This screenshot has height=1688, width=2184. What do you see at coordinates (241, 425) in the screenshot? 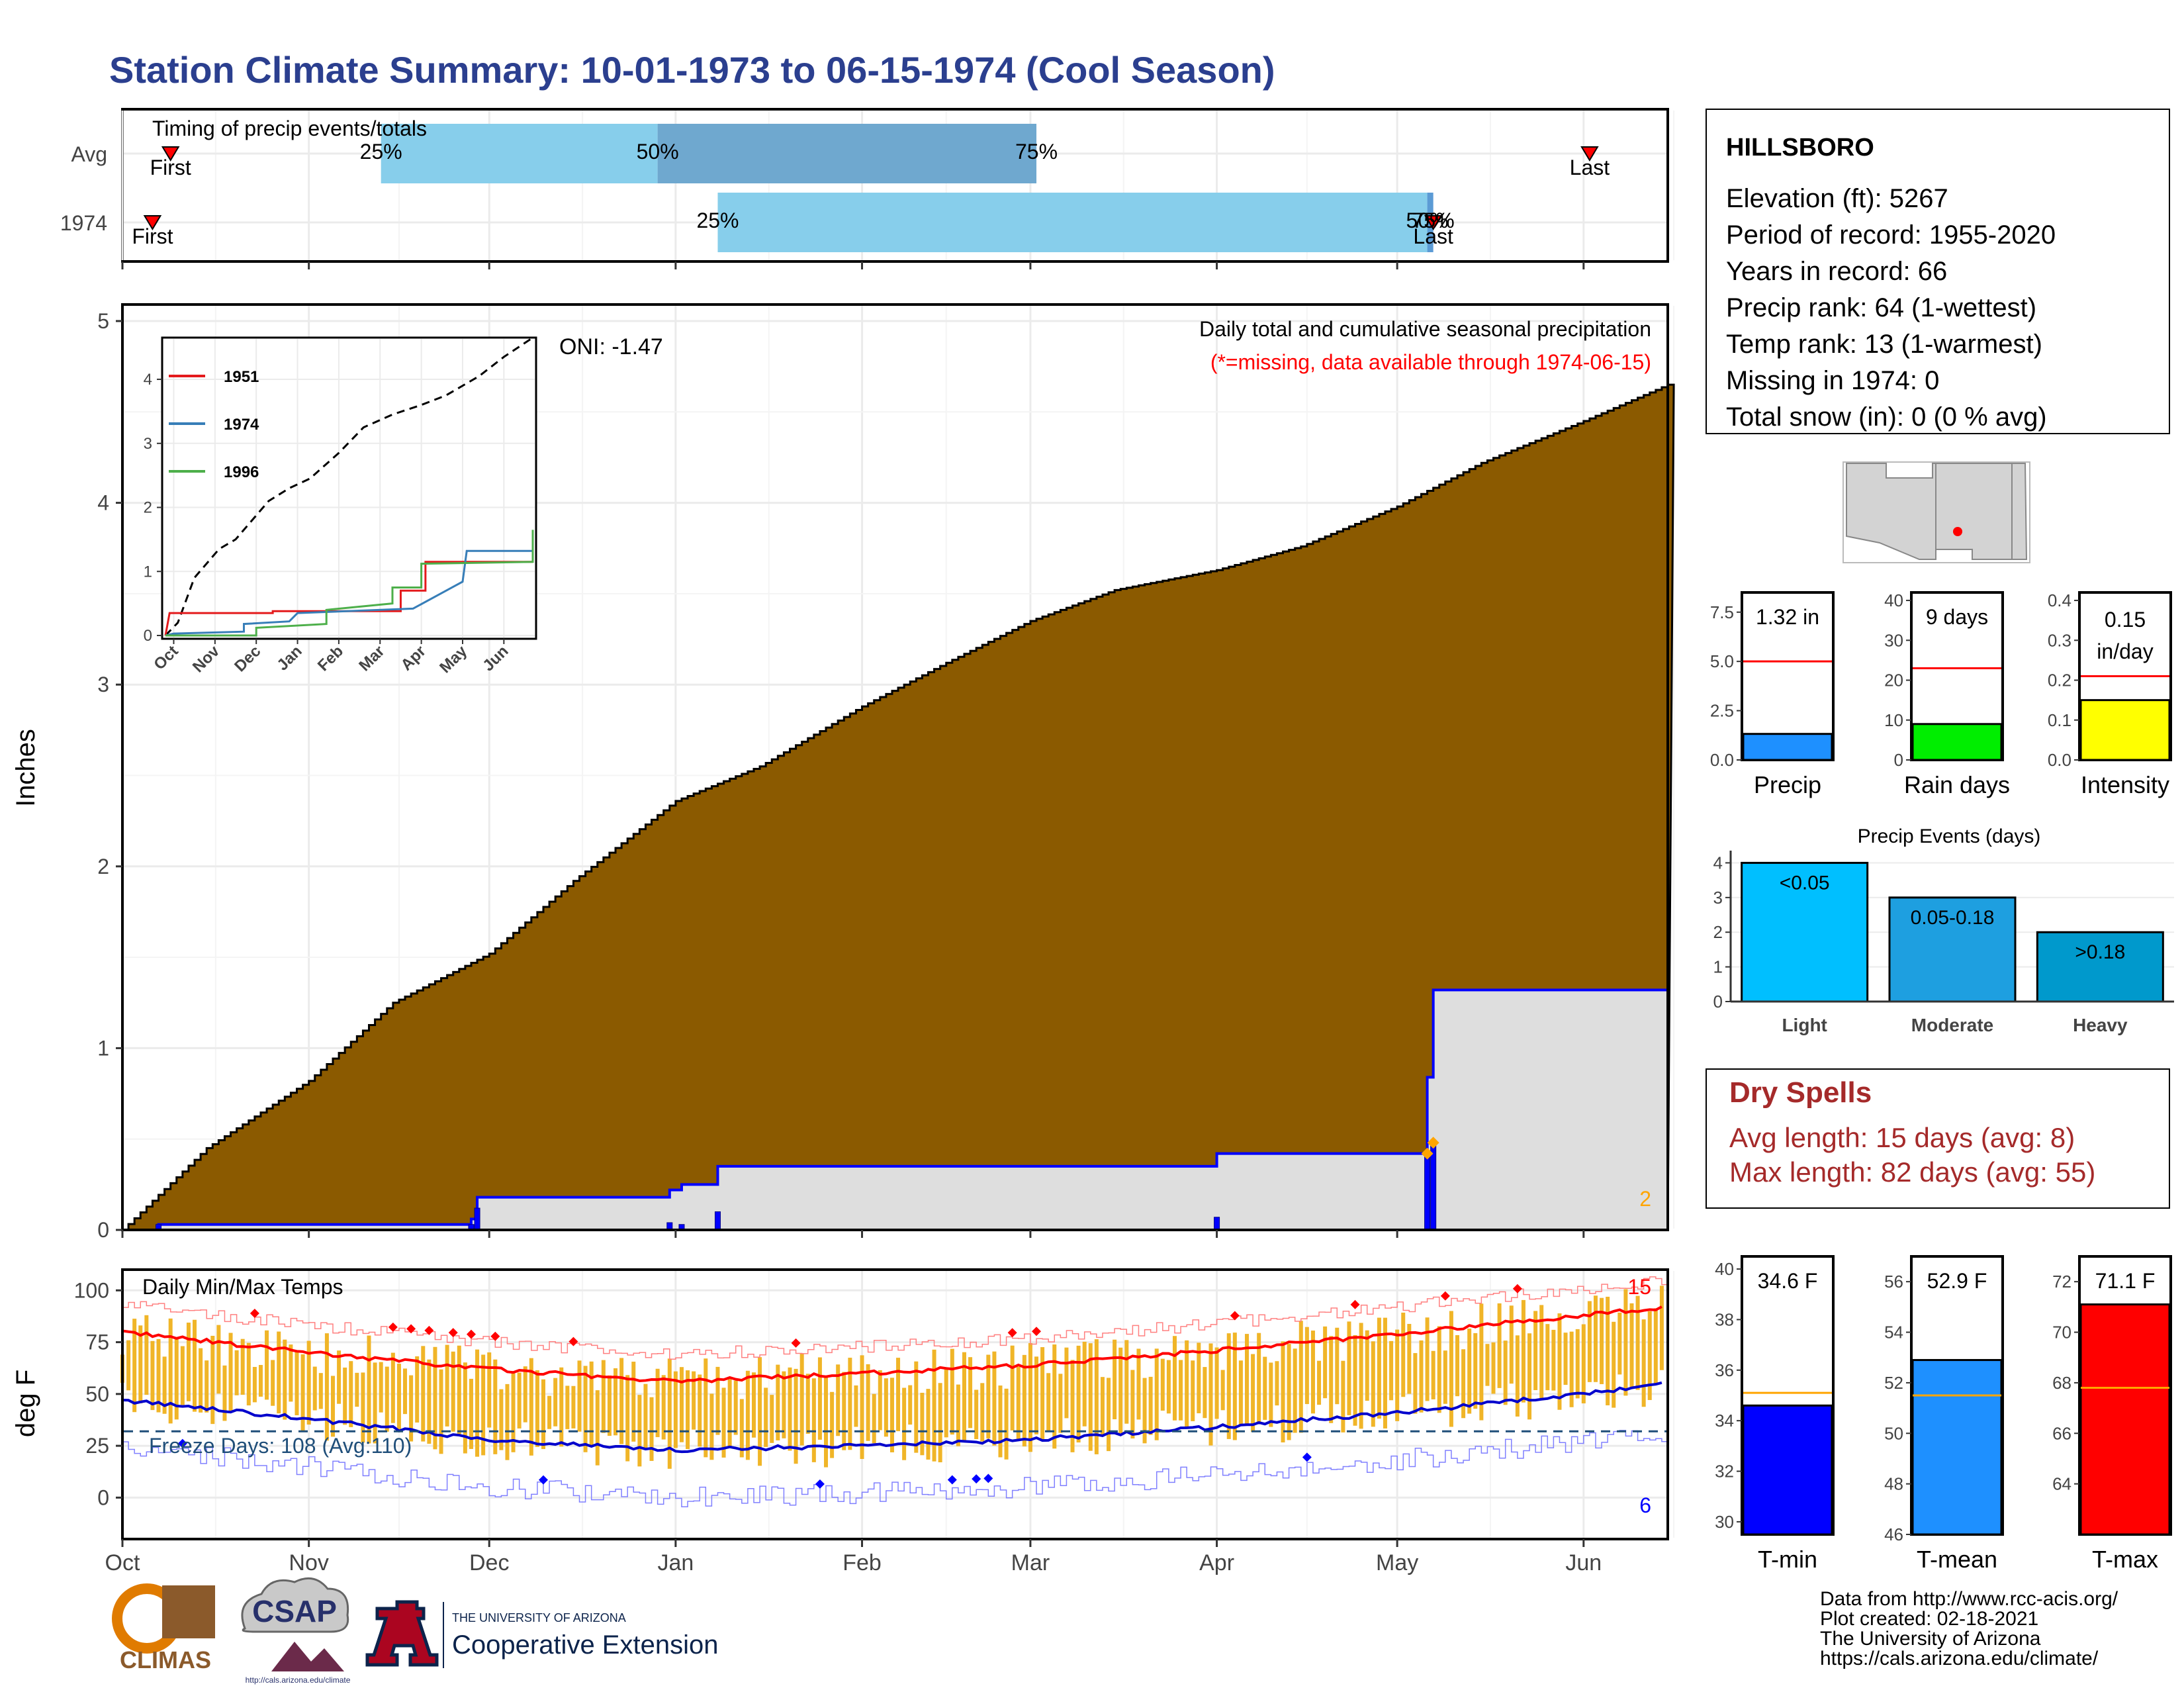
I see `inset-legend-label: 1974` at bounding box center [241, 425].